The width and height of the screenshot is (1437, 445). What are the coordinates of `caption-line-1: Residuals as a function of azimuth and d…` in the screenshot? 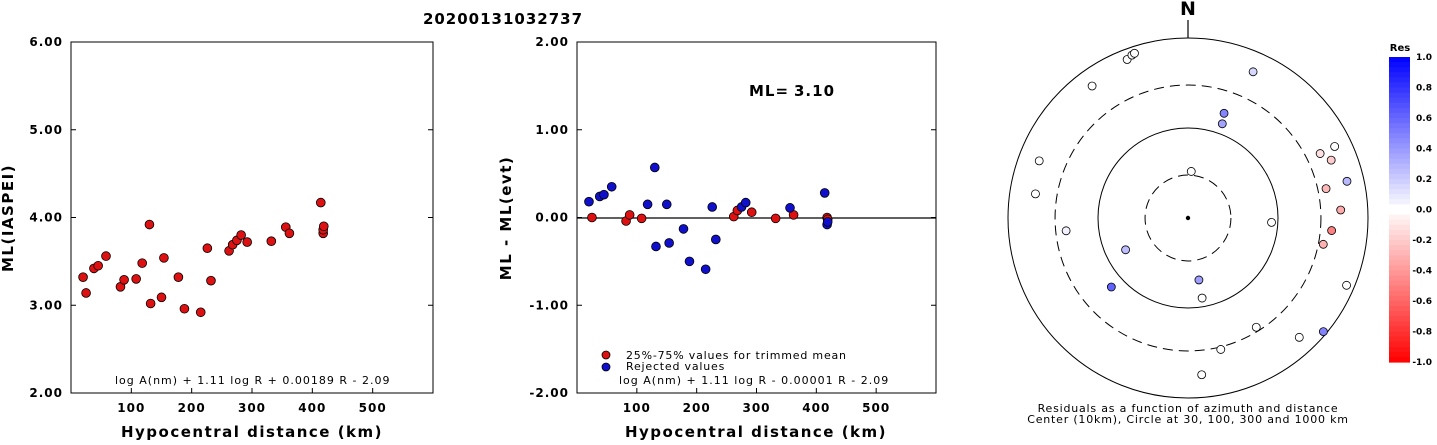 It's located at (1188, 408).